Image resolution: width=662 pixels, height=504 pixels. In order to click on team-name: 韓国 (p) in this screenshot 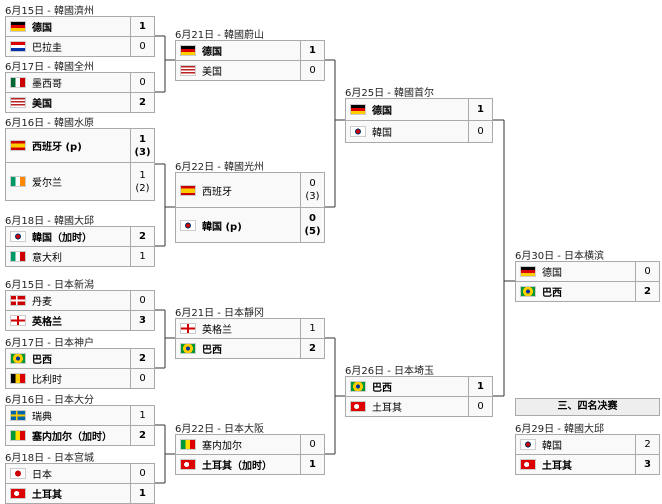, I will do `click(238, 225)`.